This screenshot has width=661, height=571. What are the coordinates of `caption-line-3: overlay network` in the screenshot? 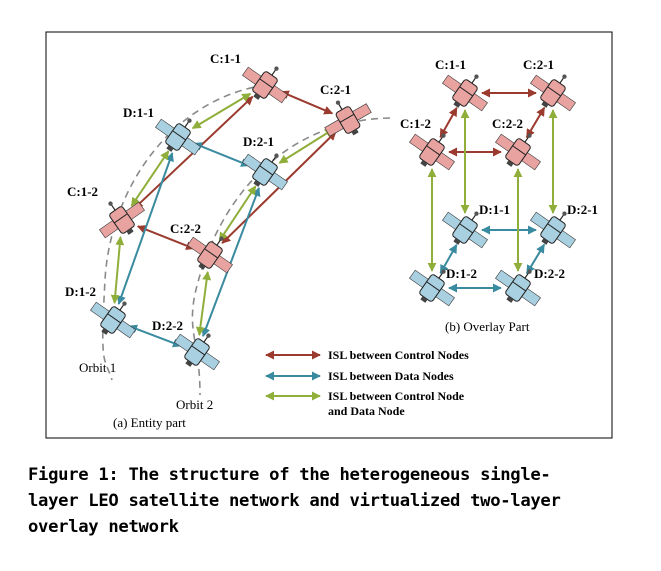 It's located at (103, 527).